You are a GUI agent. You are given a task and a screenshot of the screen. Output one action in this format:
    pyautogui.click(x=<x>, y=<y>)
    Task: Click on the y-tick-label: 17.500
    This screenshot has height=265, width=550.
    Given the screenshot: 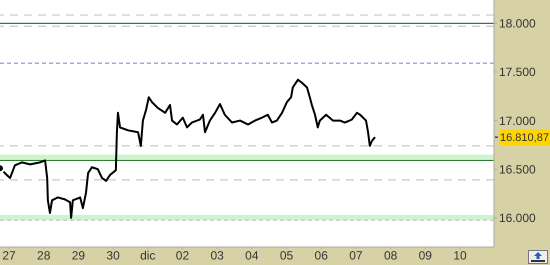 What is the action you would take?
    pyautogui.click(x=517, y=72)
    